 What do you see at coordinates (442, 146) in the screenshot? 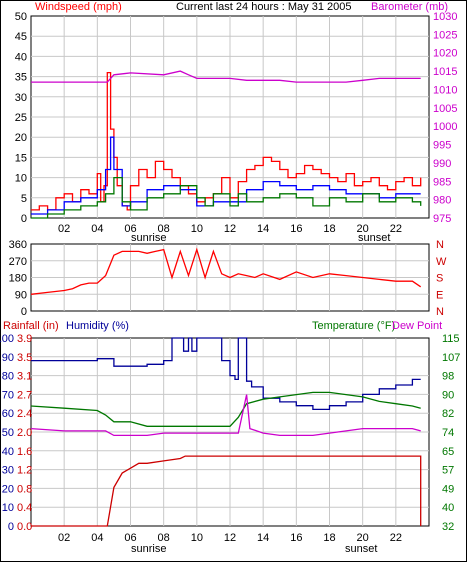
I see `barometer-tick: 995` at bounding box center [442, 146].